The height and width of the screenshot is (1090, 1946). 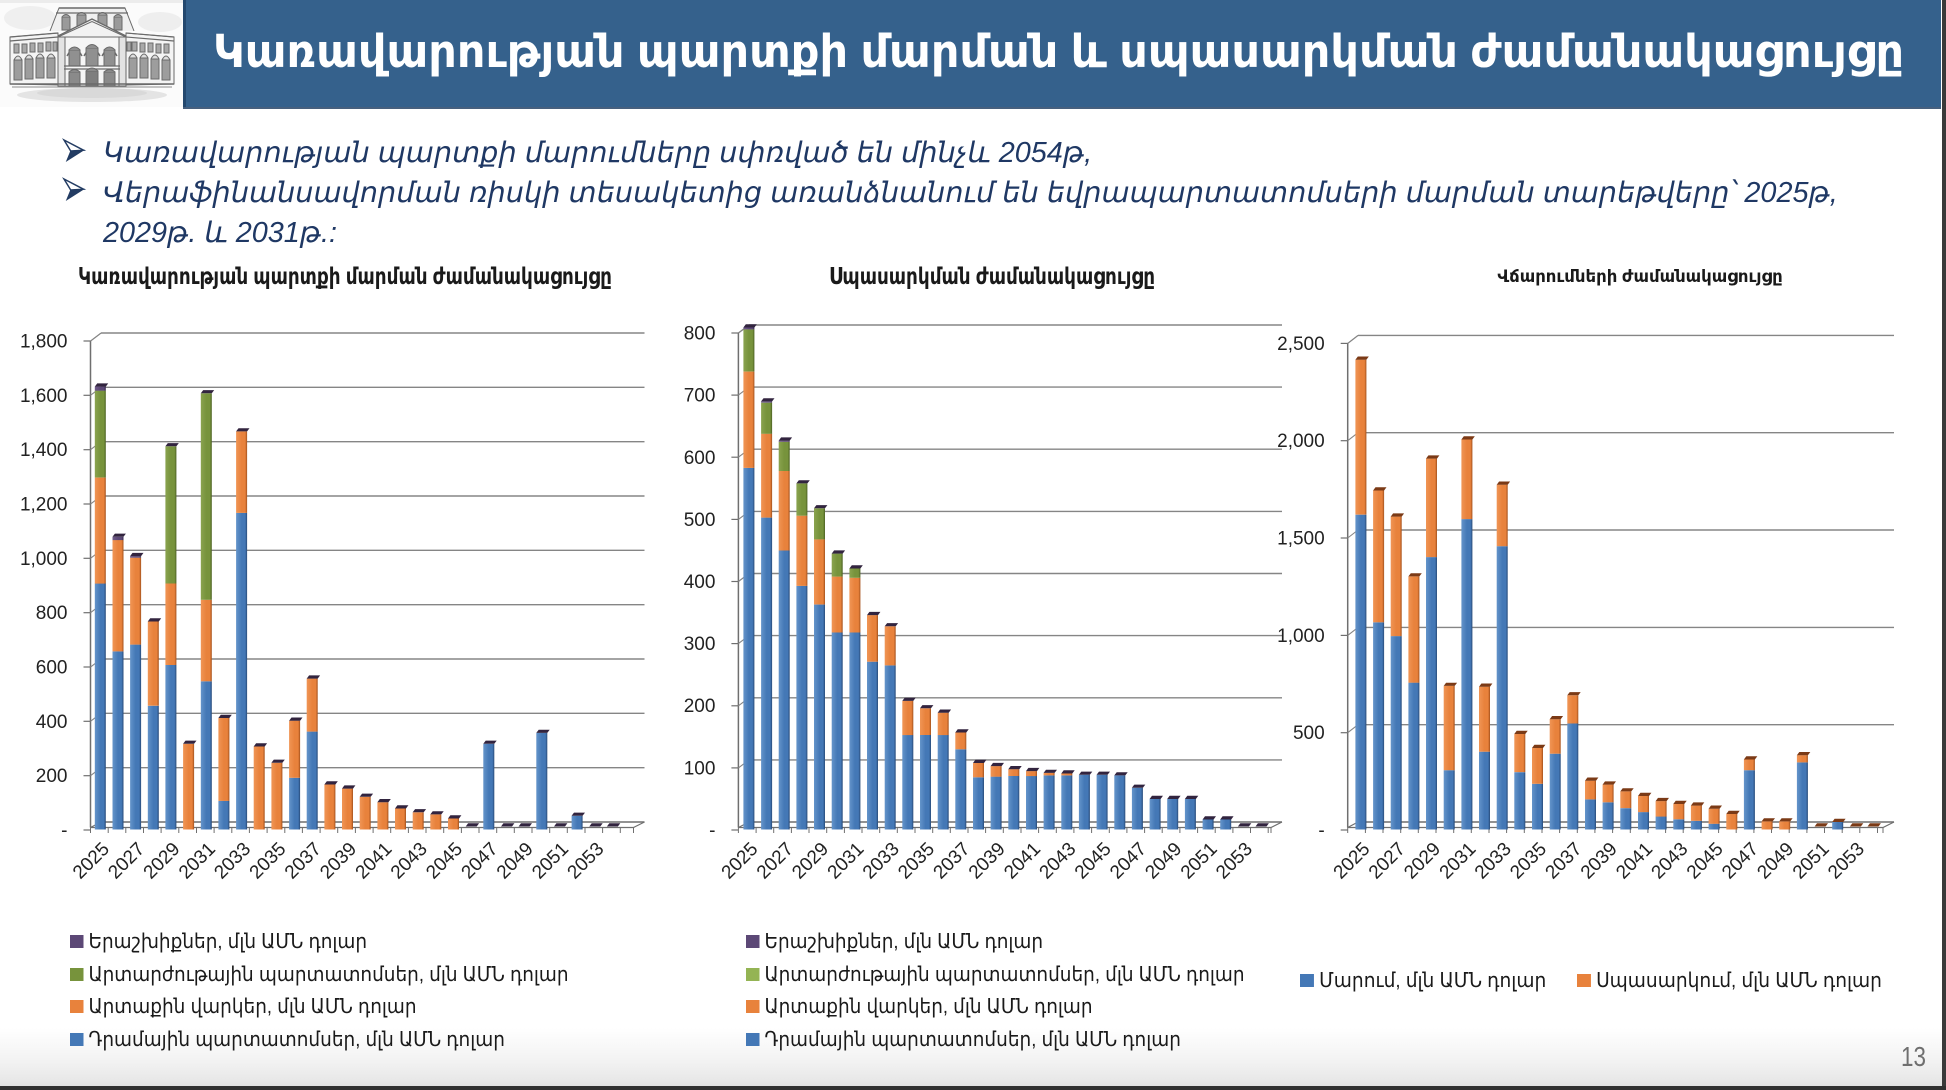 What do you see at coordinates (1301, 539) in the screenshot?
I see `svg-text: 1,500` at bounding box center [1301, 539].